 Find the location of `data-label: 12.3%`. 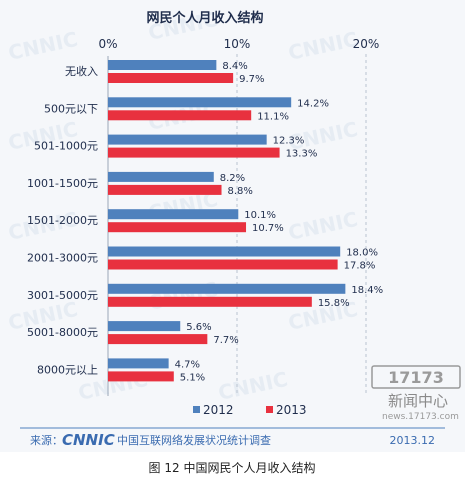

data-label: 12.3% is located at coordinates (289, 141).